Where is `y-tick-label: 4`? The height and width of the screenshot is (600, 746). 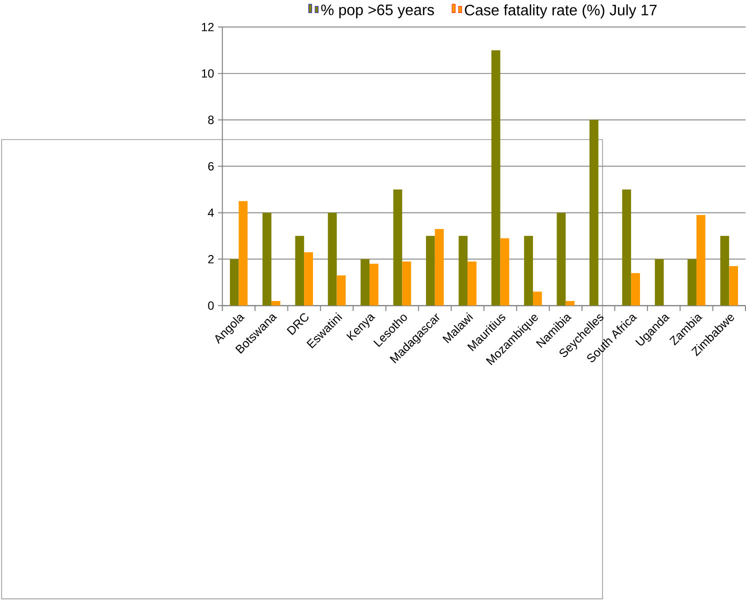 y-tick-label: 4 is located at coordinates (211, 212).